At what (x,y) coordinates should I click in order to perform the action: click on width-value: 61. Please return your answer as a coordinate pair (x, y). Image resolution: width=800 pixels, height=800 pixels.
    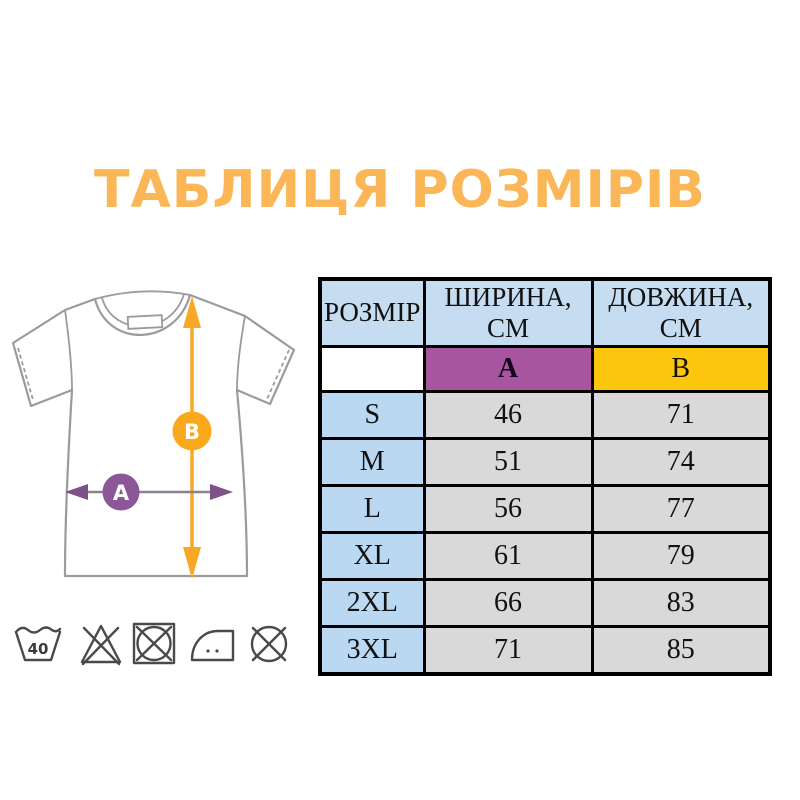
    Looking at the image, I should click on (508, 556).